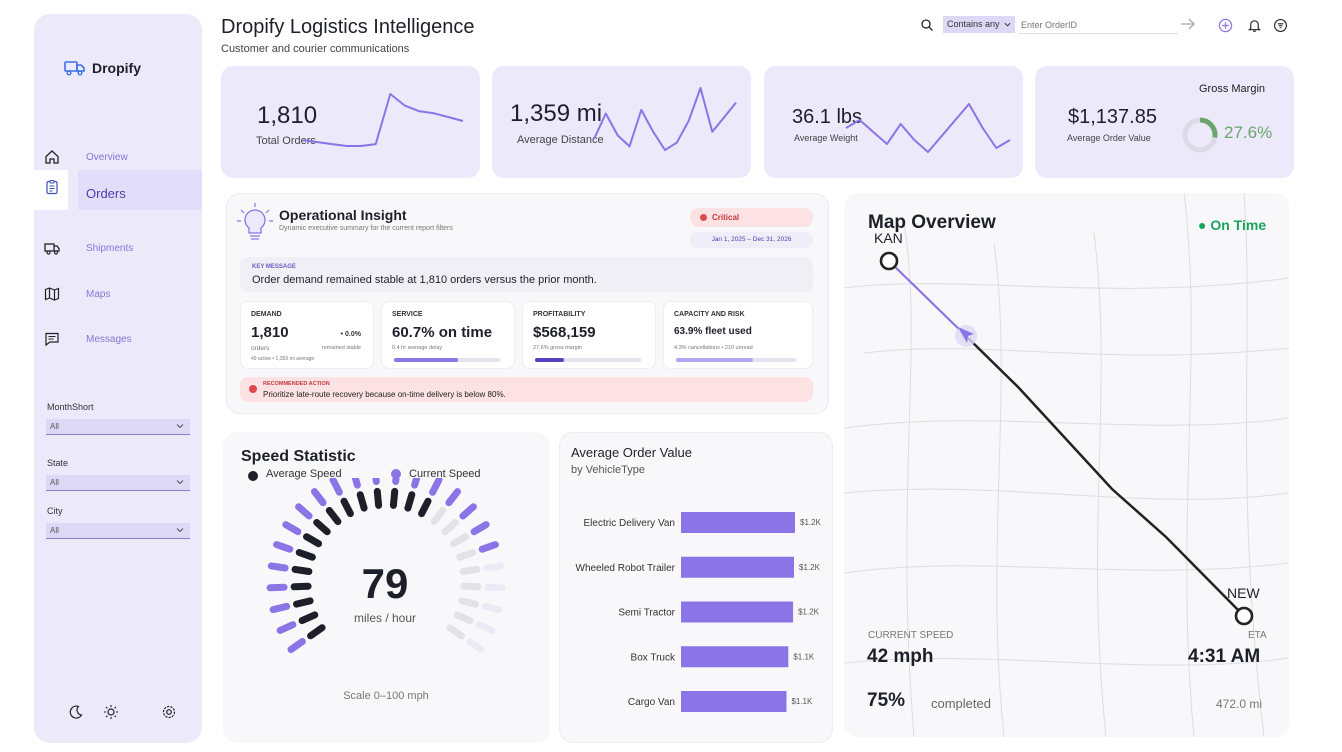  I want to click on kpi-average-distance: 1,359 mi Average Distance, so click(621, 122).